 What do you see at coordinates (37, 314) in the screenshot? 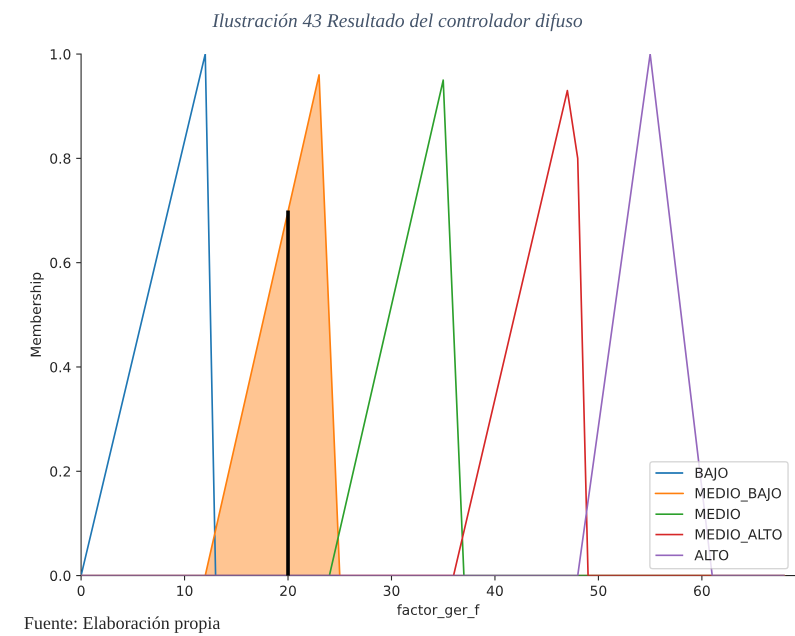
I see `y-axis-title: Membership` at bounding box center [37, 314].